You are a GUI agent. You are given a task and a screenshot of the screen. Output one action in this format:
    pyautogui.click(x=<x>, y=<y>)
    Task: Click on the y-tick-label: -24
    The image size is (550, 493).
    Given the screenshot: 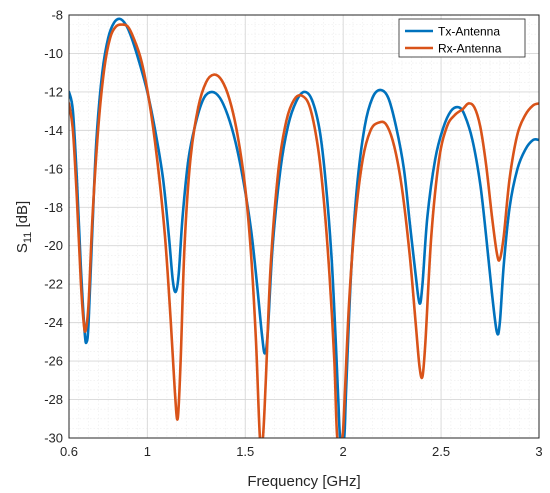 What is the action you would take?
    pyautogui.click(x=53, y=322)
    